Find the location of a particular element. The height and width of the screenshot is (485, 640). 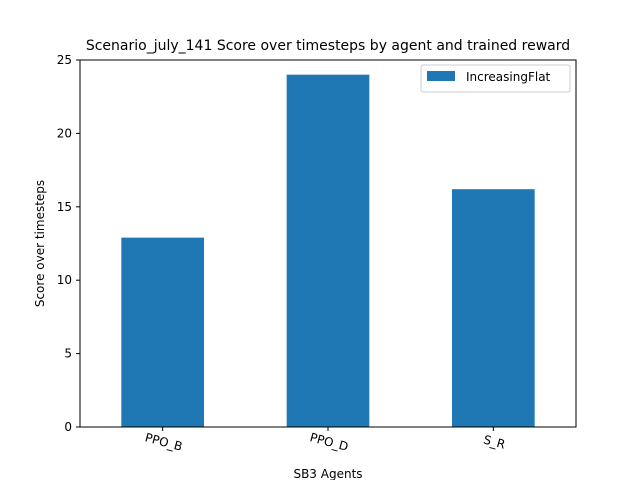

bar-ppo-b is located at coordinates (162, 332).